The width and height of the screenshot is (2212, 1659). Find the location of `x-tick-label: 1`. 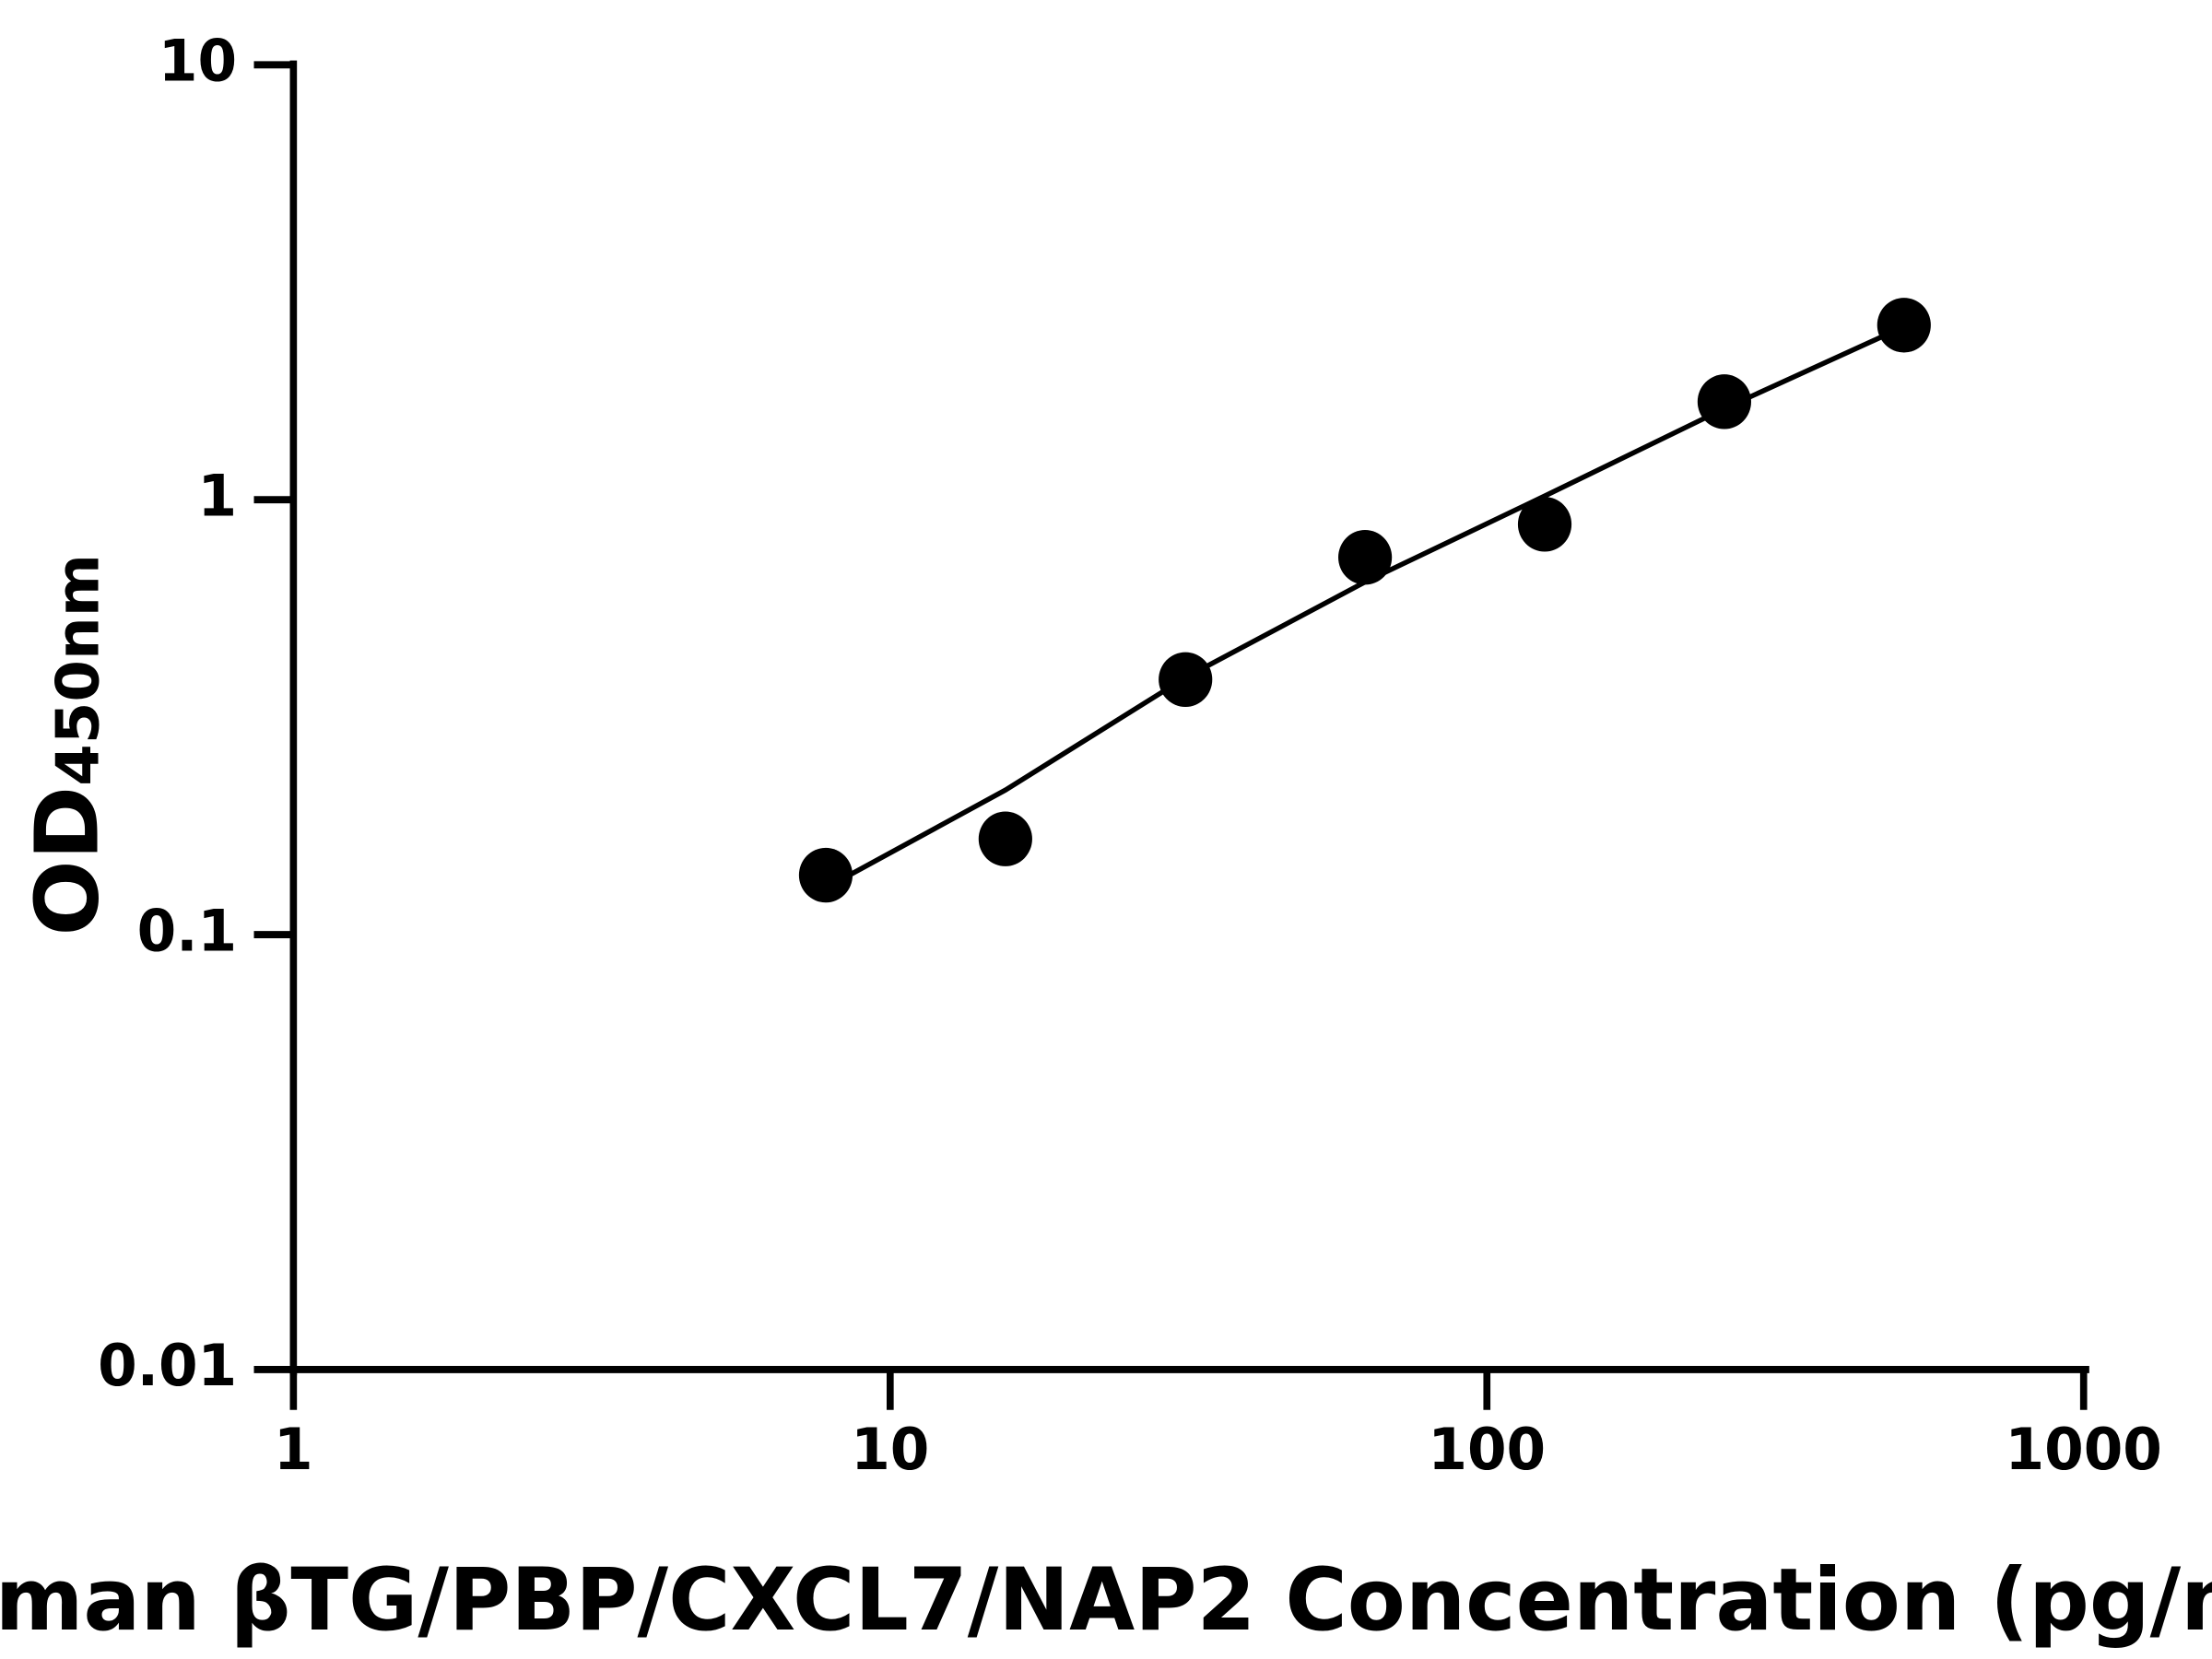

x-tick-label: 1 is located at coordinates (293, 1449).